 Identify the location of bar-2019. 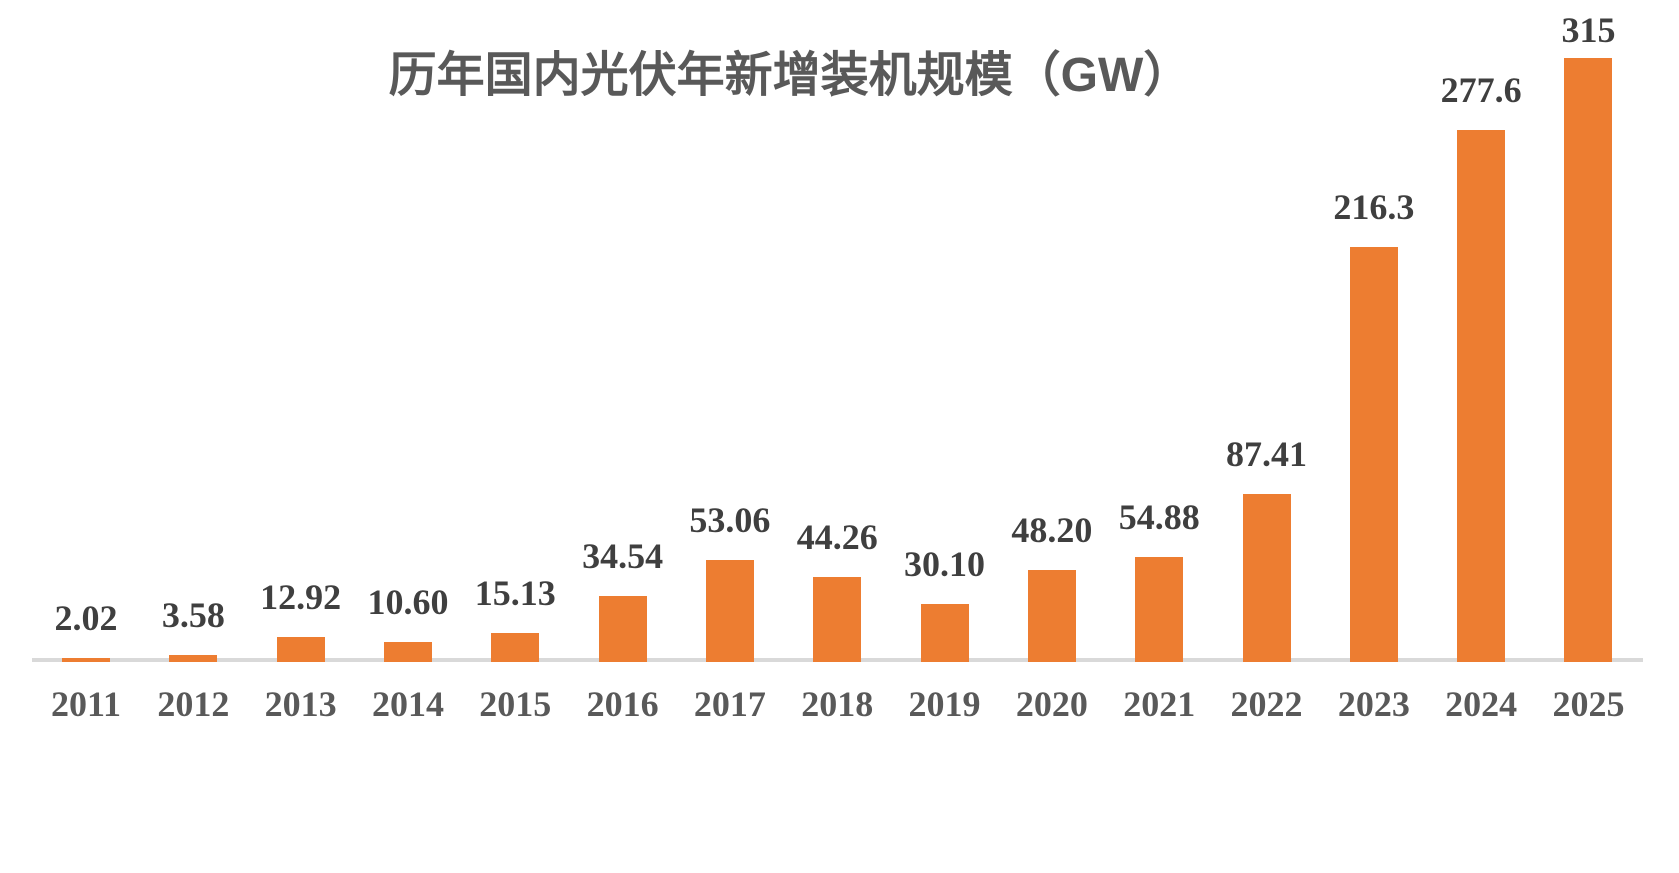
(944, 633).